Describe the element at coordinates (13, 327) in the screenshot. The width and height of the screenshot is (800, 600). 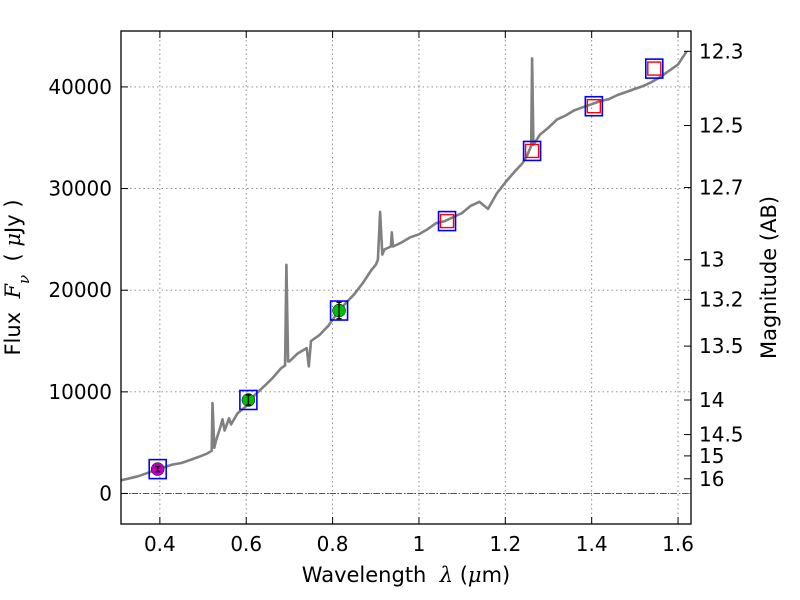
I see `y-axis-label-prefix: Flux` at that location.